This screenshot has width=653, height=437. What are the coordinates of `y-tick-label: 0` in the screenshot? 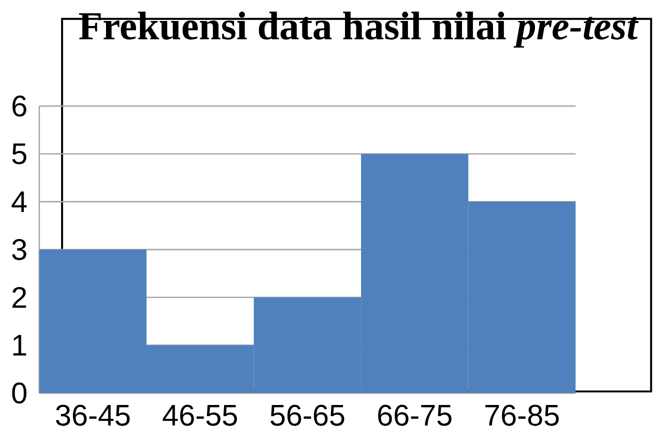 It's located at (19, 393).